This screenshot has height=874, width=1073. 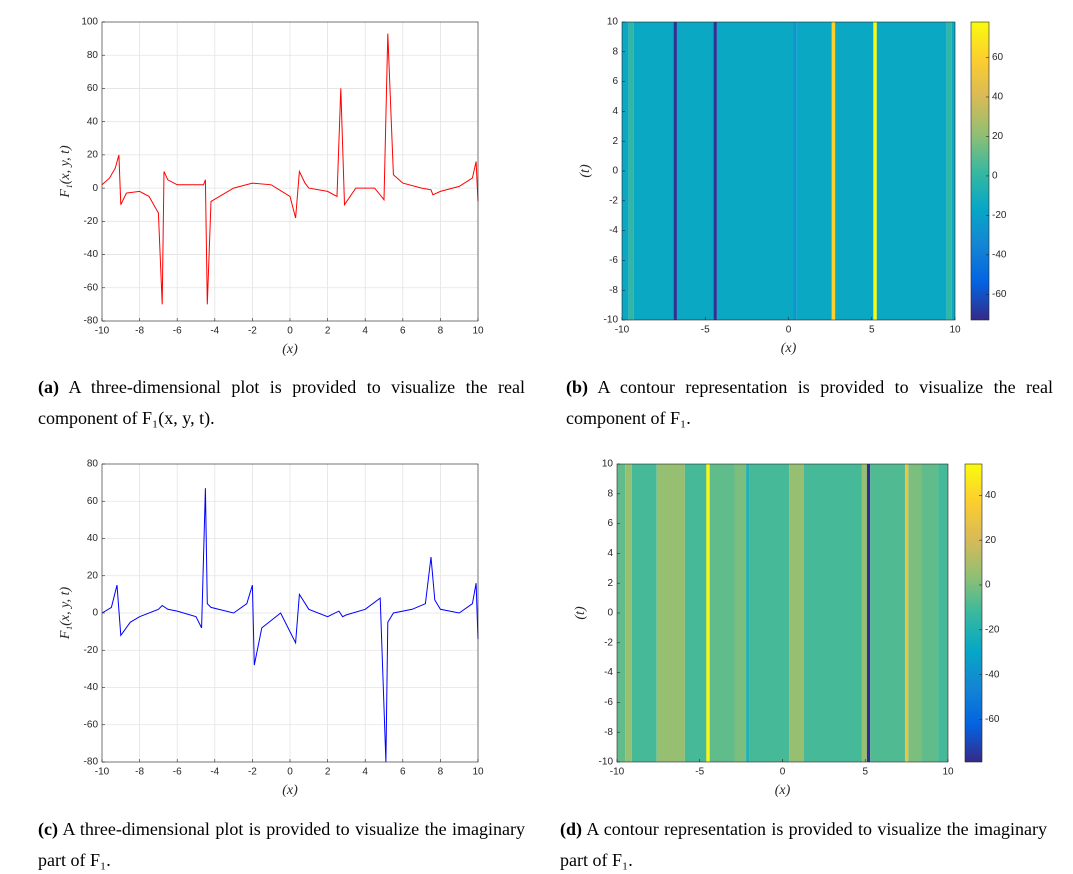 What do you see at coordinates (91, 650) in the screenshot?
I see `y-tick-label: -20` at bounding box center [91, 650].